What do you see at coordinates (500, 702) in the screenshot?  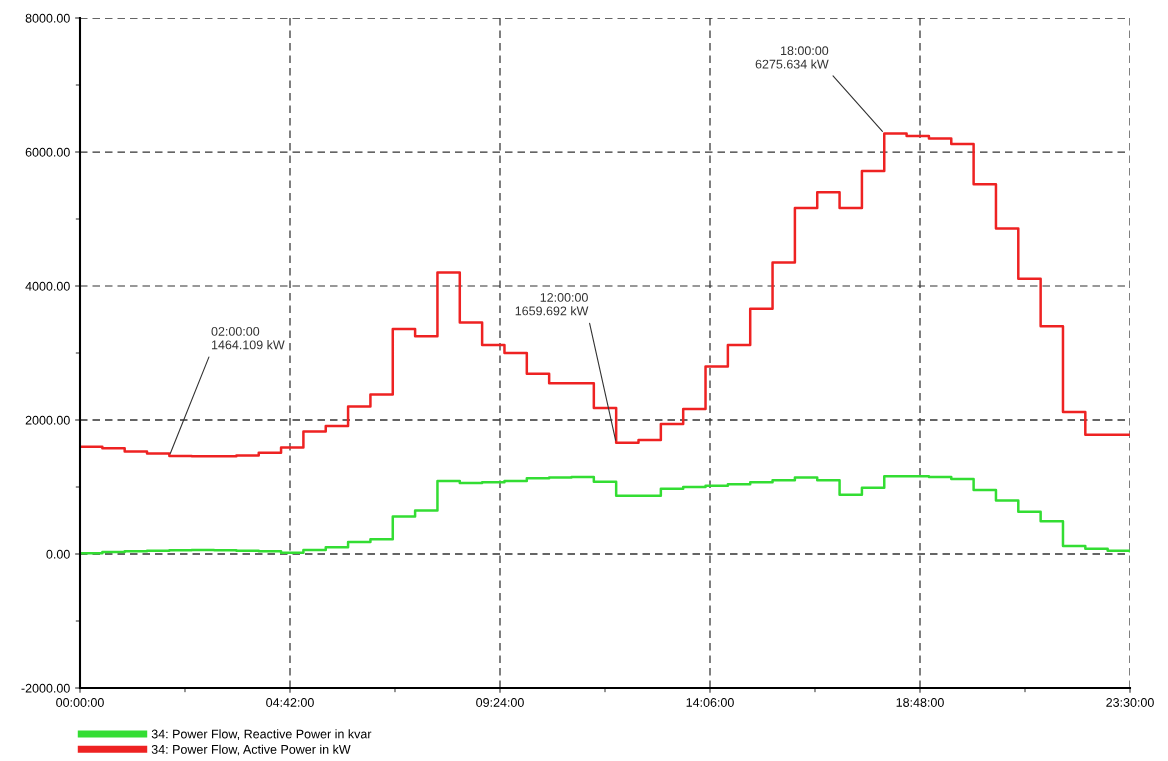 I see `x-tick-label: 09:24:00` at bounding box center [500, 702].